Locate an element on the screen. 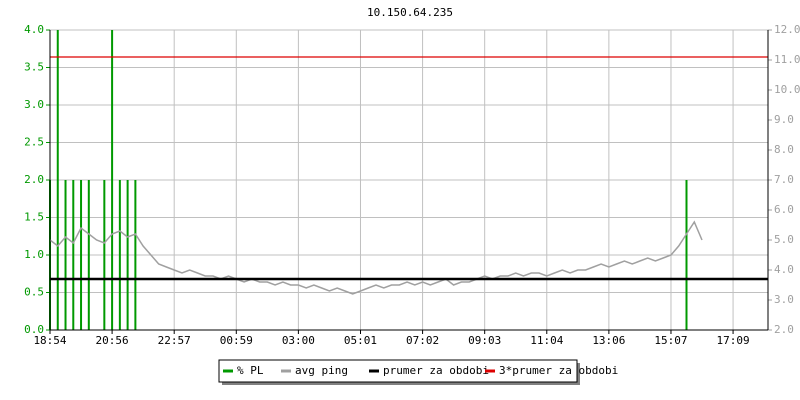 This screenshot has width=800, height=400. y2-tick-label: 9.0 is located at coordinates (784, 119).